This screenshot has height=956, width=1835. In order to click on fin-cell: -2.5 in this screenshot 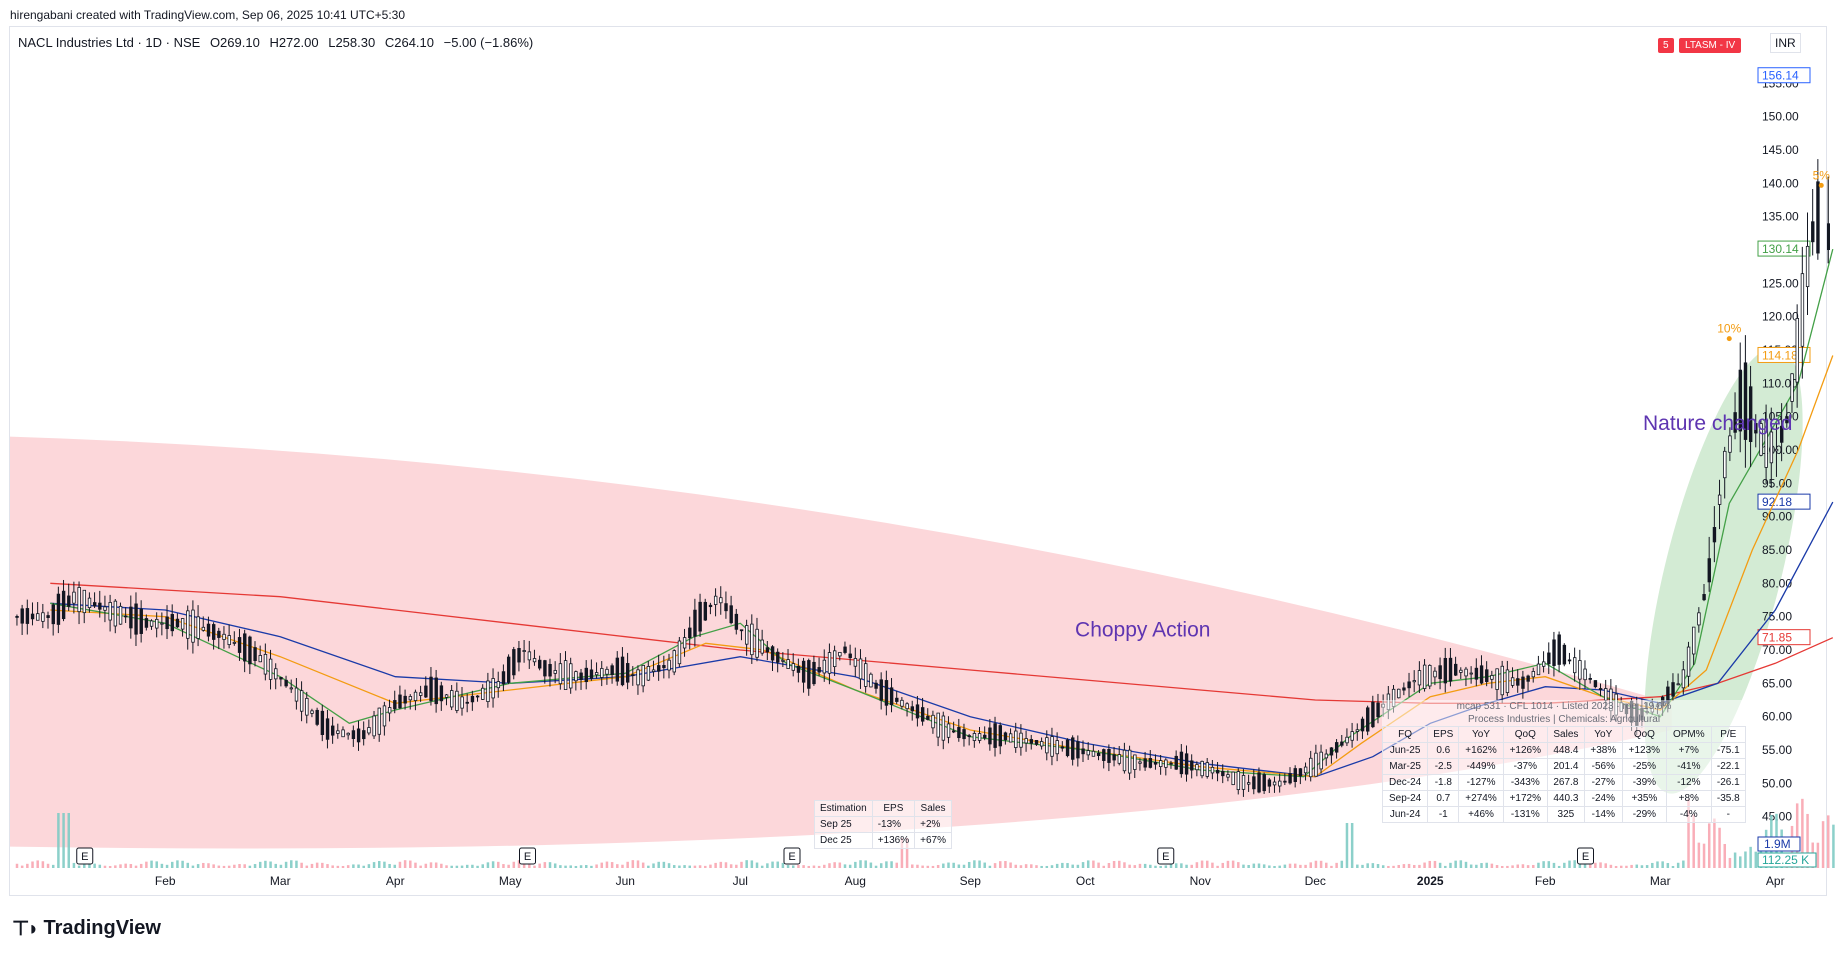, I will do `click(1443, 766)`.